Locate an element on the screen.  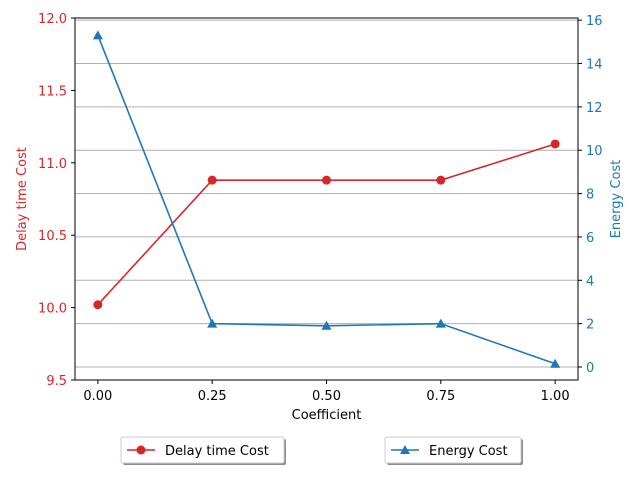
legend-box-energy-cost is located at coordinates (453, 450).